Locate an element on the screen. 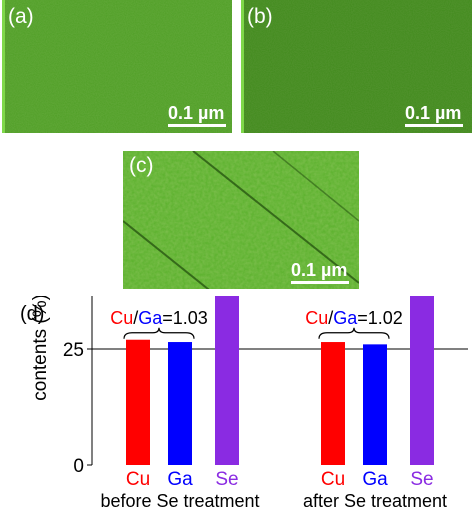 Image resolution: width=474 pixels, height=512 pixels. y-tick-label-25: 25 is located at coordinates (73, 350).